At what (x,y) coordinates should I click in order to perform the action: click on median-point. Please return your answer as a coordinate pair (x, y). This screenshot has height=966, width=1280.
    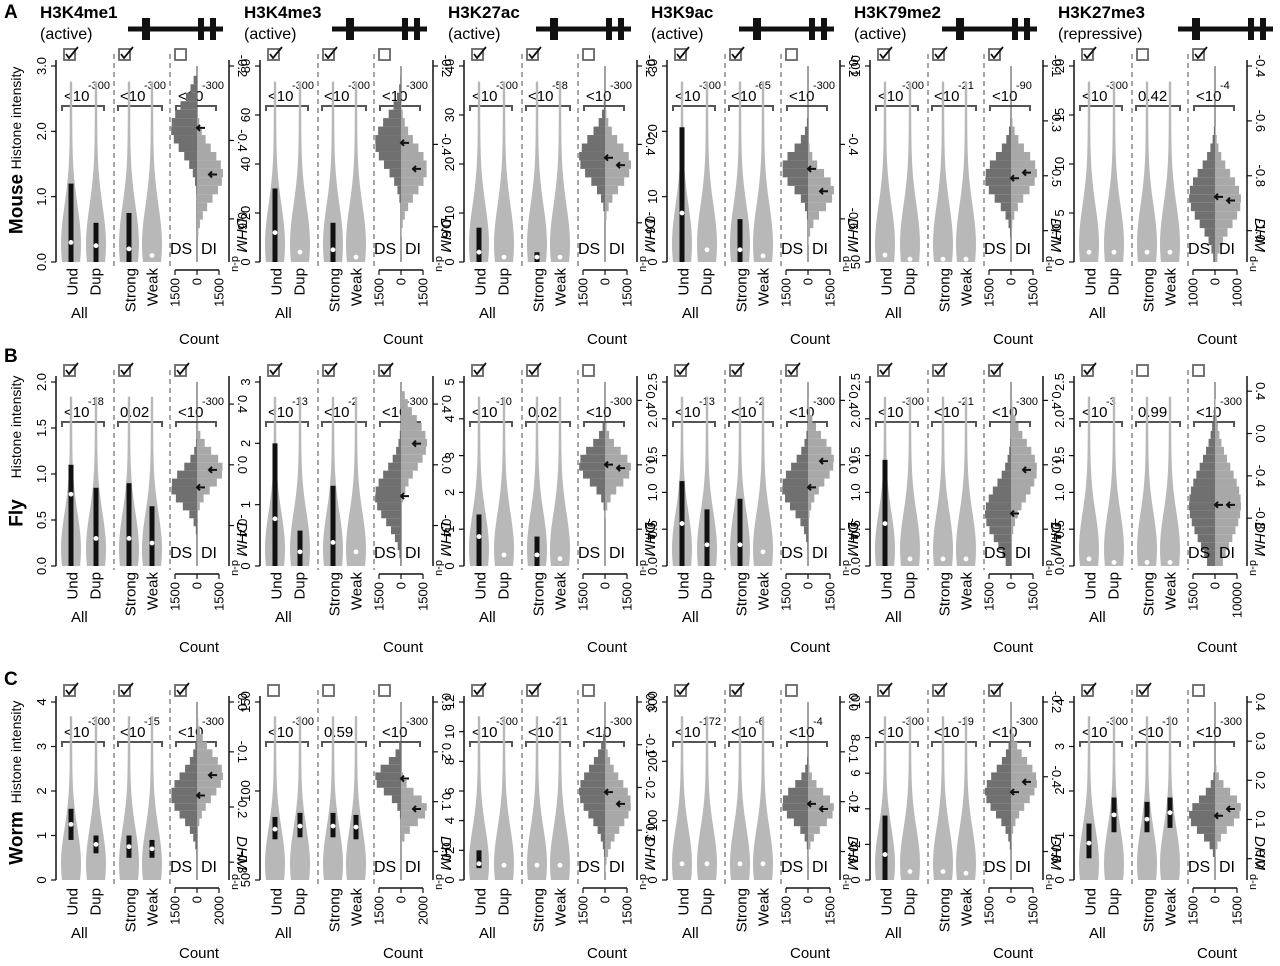
    Looking at the image, I should click on (943, 559).